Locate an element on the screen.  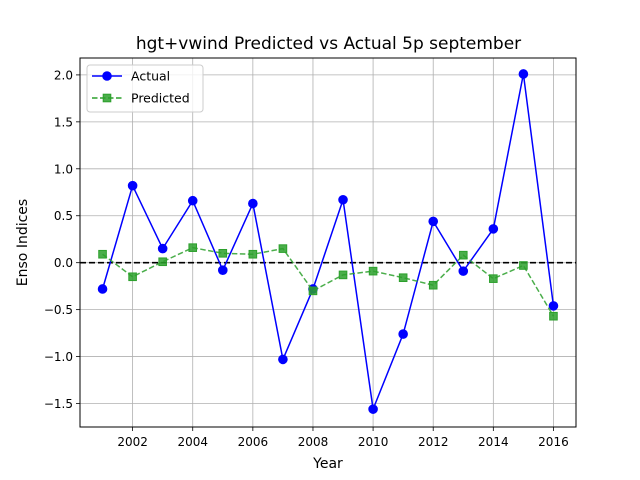
legend-actual-marker is located at coordinates (107, 76).